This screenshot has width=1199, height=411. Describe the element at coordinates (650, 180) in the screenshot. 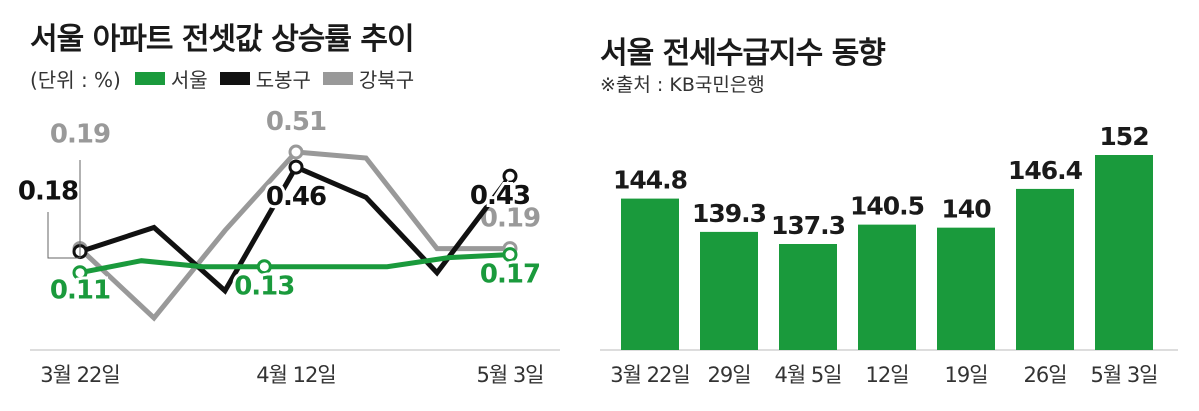

I see `bar-value-label: 144.8` at that location.